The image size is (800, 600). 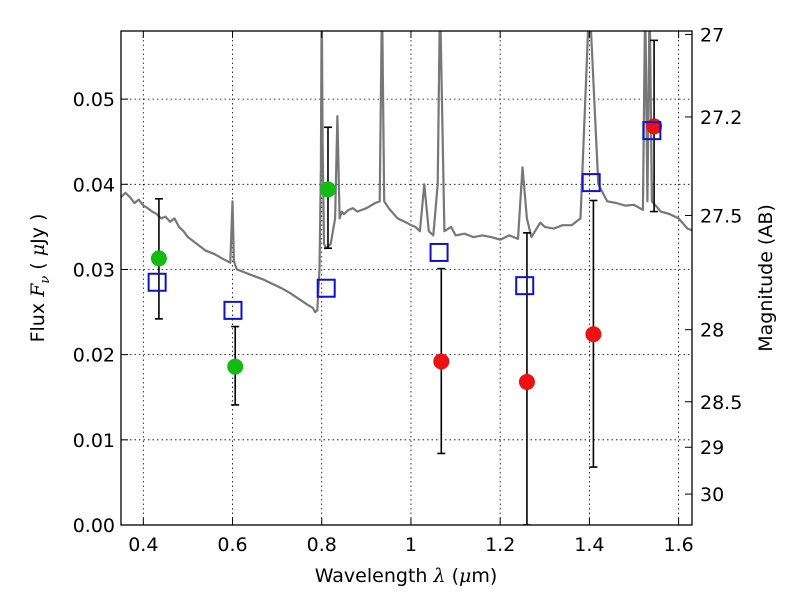 What do you see at coordinates (94, 356) in the screenshot?
I see `y-tick-label: 0.02` at bounding box center [94, 356].